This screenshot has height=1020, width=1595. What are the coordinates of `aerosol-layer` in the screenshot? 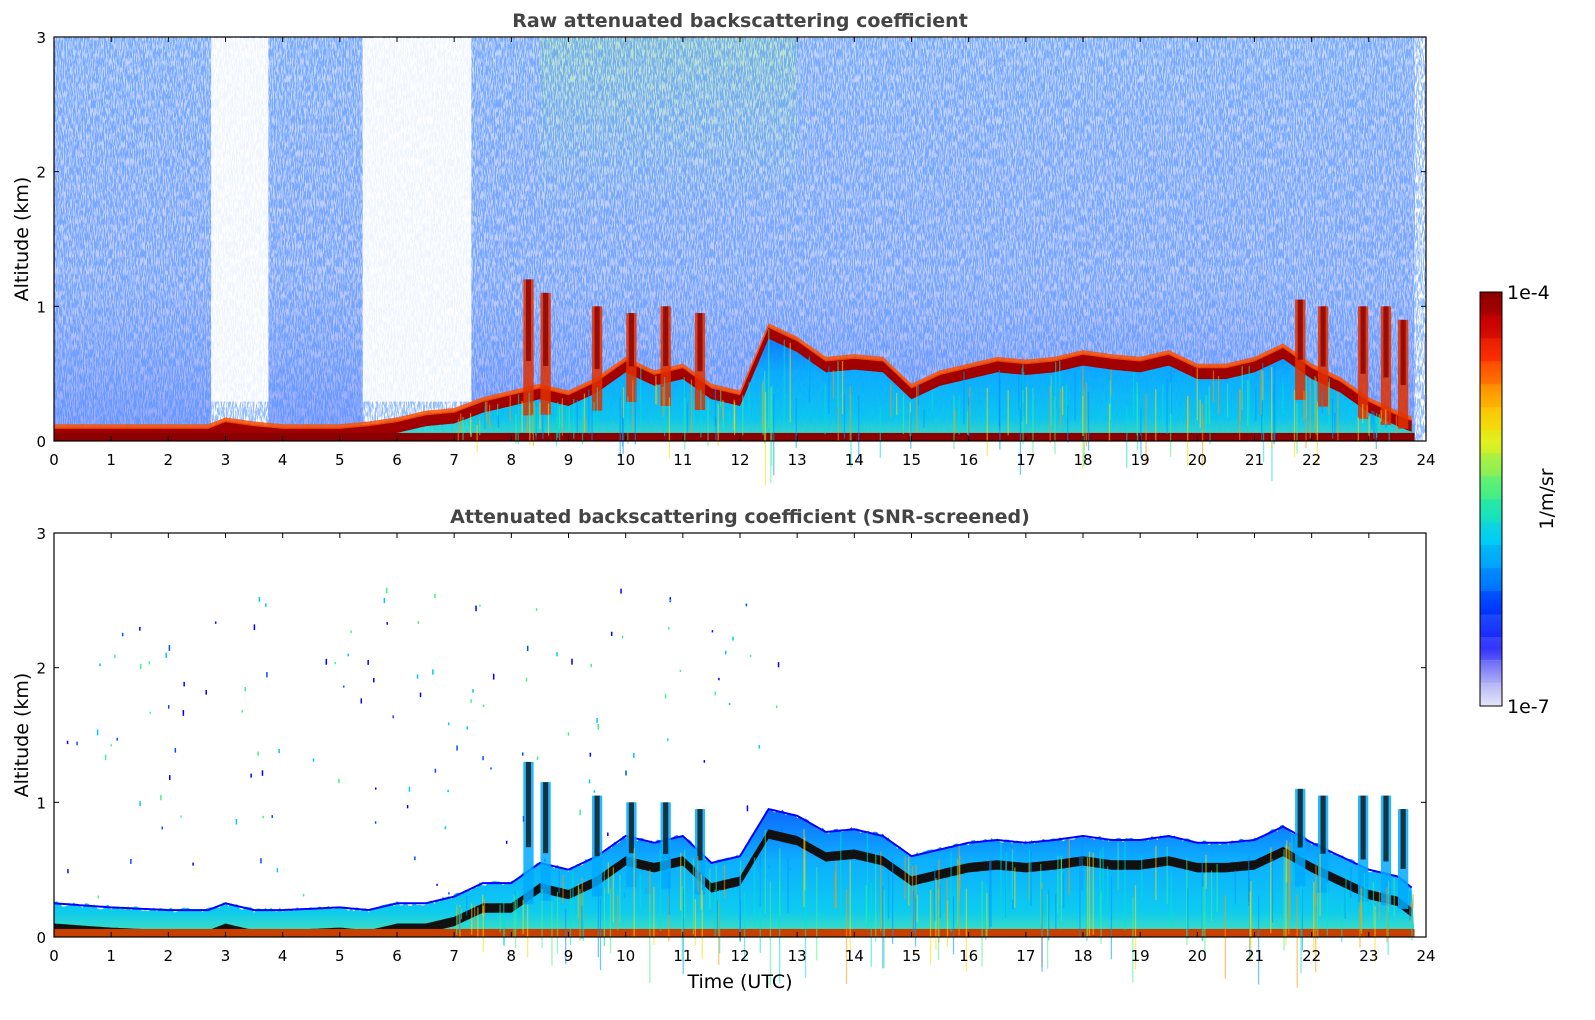 It's located at (734, 873).